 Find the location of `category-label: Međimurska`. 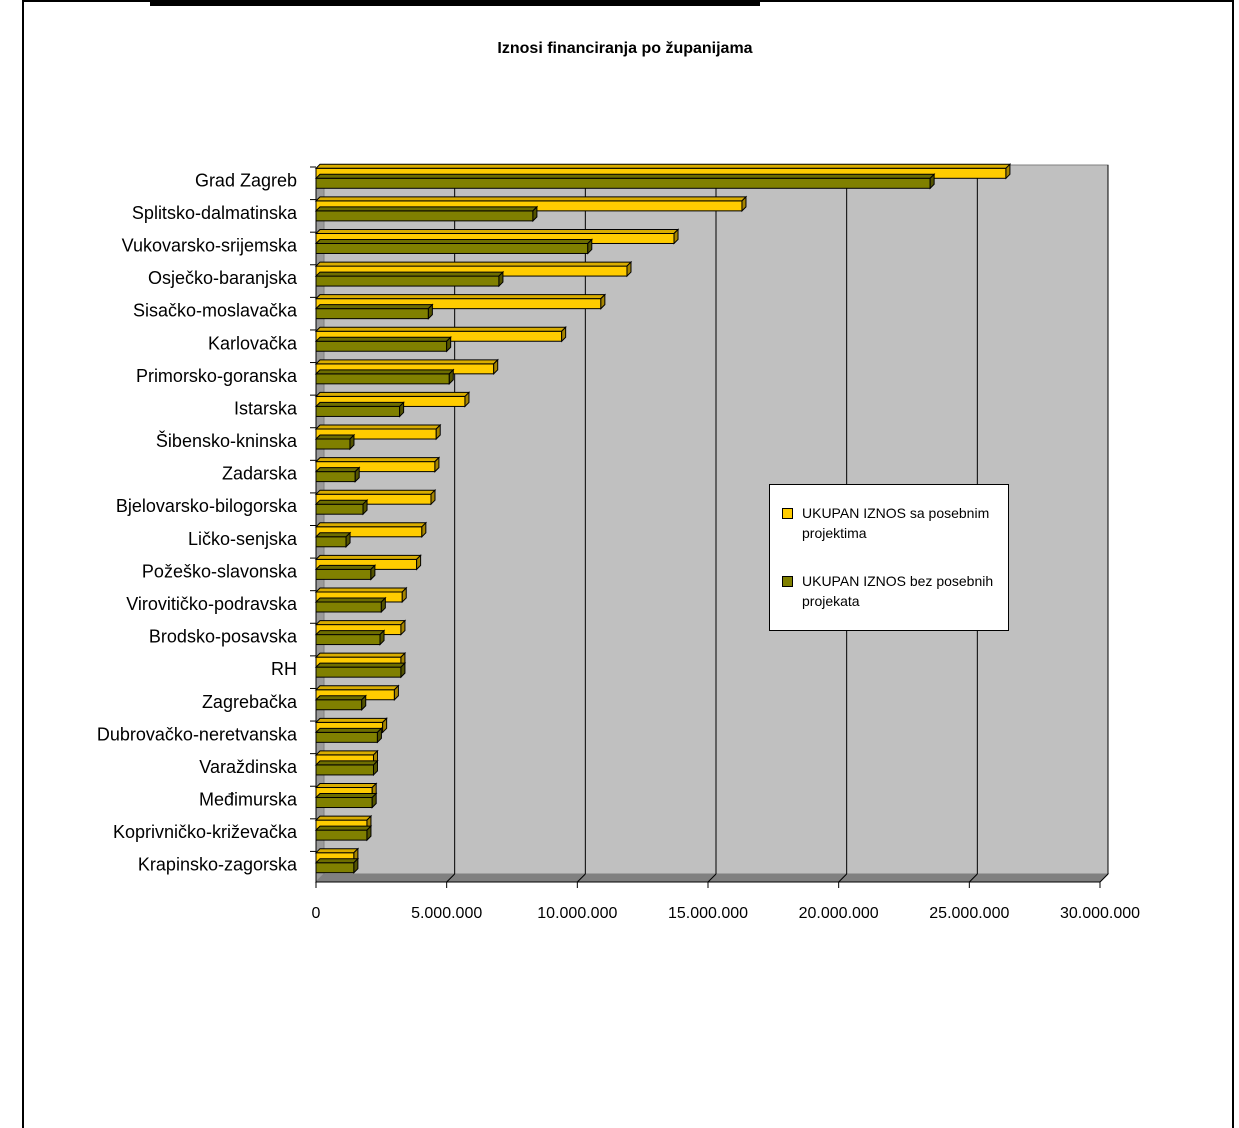

category-label: Međimurska is located at coordinates (248, 800).